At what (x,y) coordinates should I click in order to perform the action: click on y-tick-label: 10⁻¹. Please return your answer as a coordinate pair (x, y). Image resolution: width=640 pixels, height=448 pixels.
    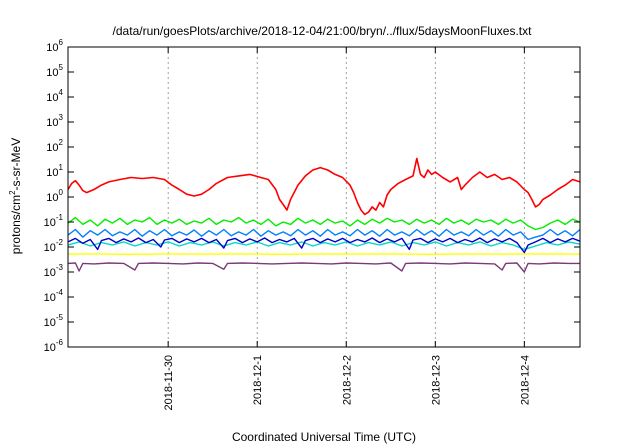
    Looking at the image, I should click on (54, 221).